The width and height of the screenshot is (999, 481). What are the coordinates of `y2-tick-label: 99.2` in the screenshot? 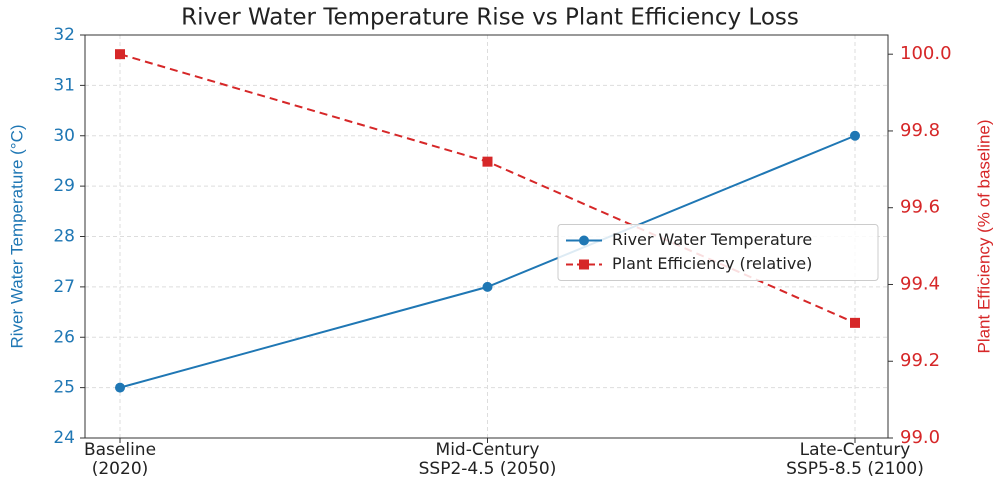 It's located at (920, 360).